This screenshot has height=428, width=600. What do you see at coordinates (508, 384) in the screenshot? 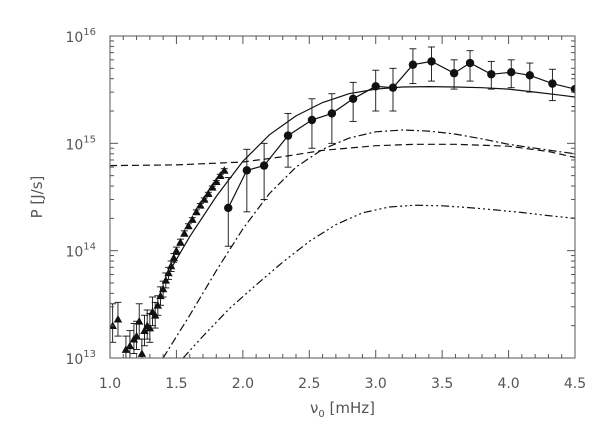
I see `x-tick-label: 4.0` at bounding box center [508, 384].